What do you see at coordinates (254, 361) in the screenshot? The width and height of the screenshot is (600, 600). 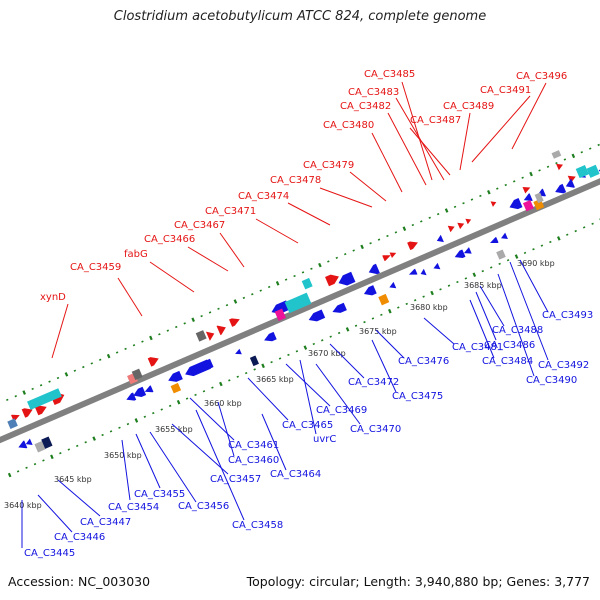 I see `navy-gene` at bounding box center [254, 361].